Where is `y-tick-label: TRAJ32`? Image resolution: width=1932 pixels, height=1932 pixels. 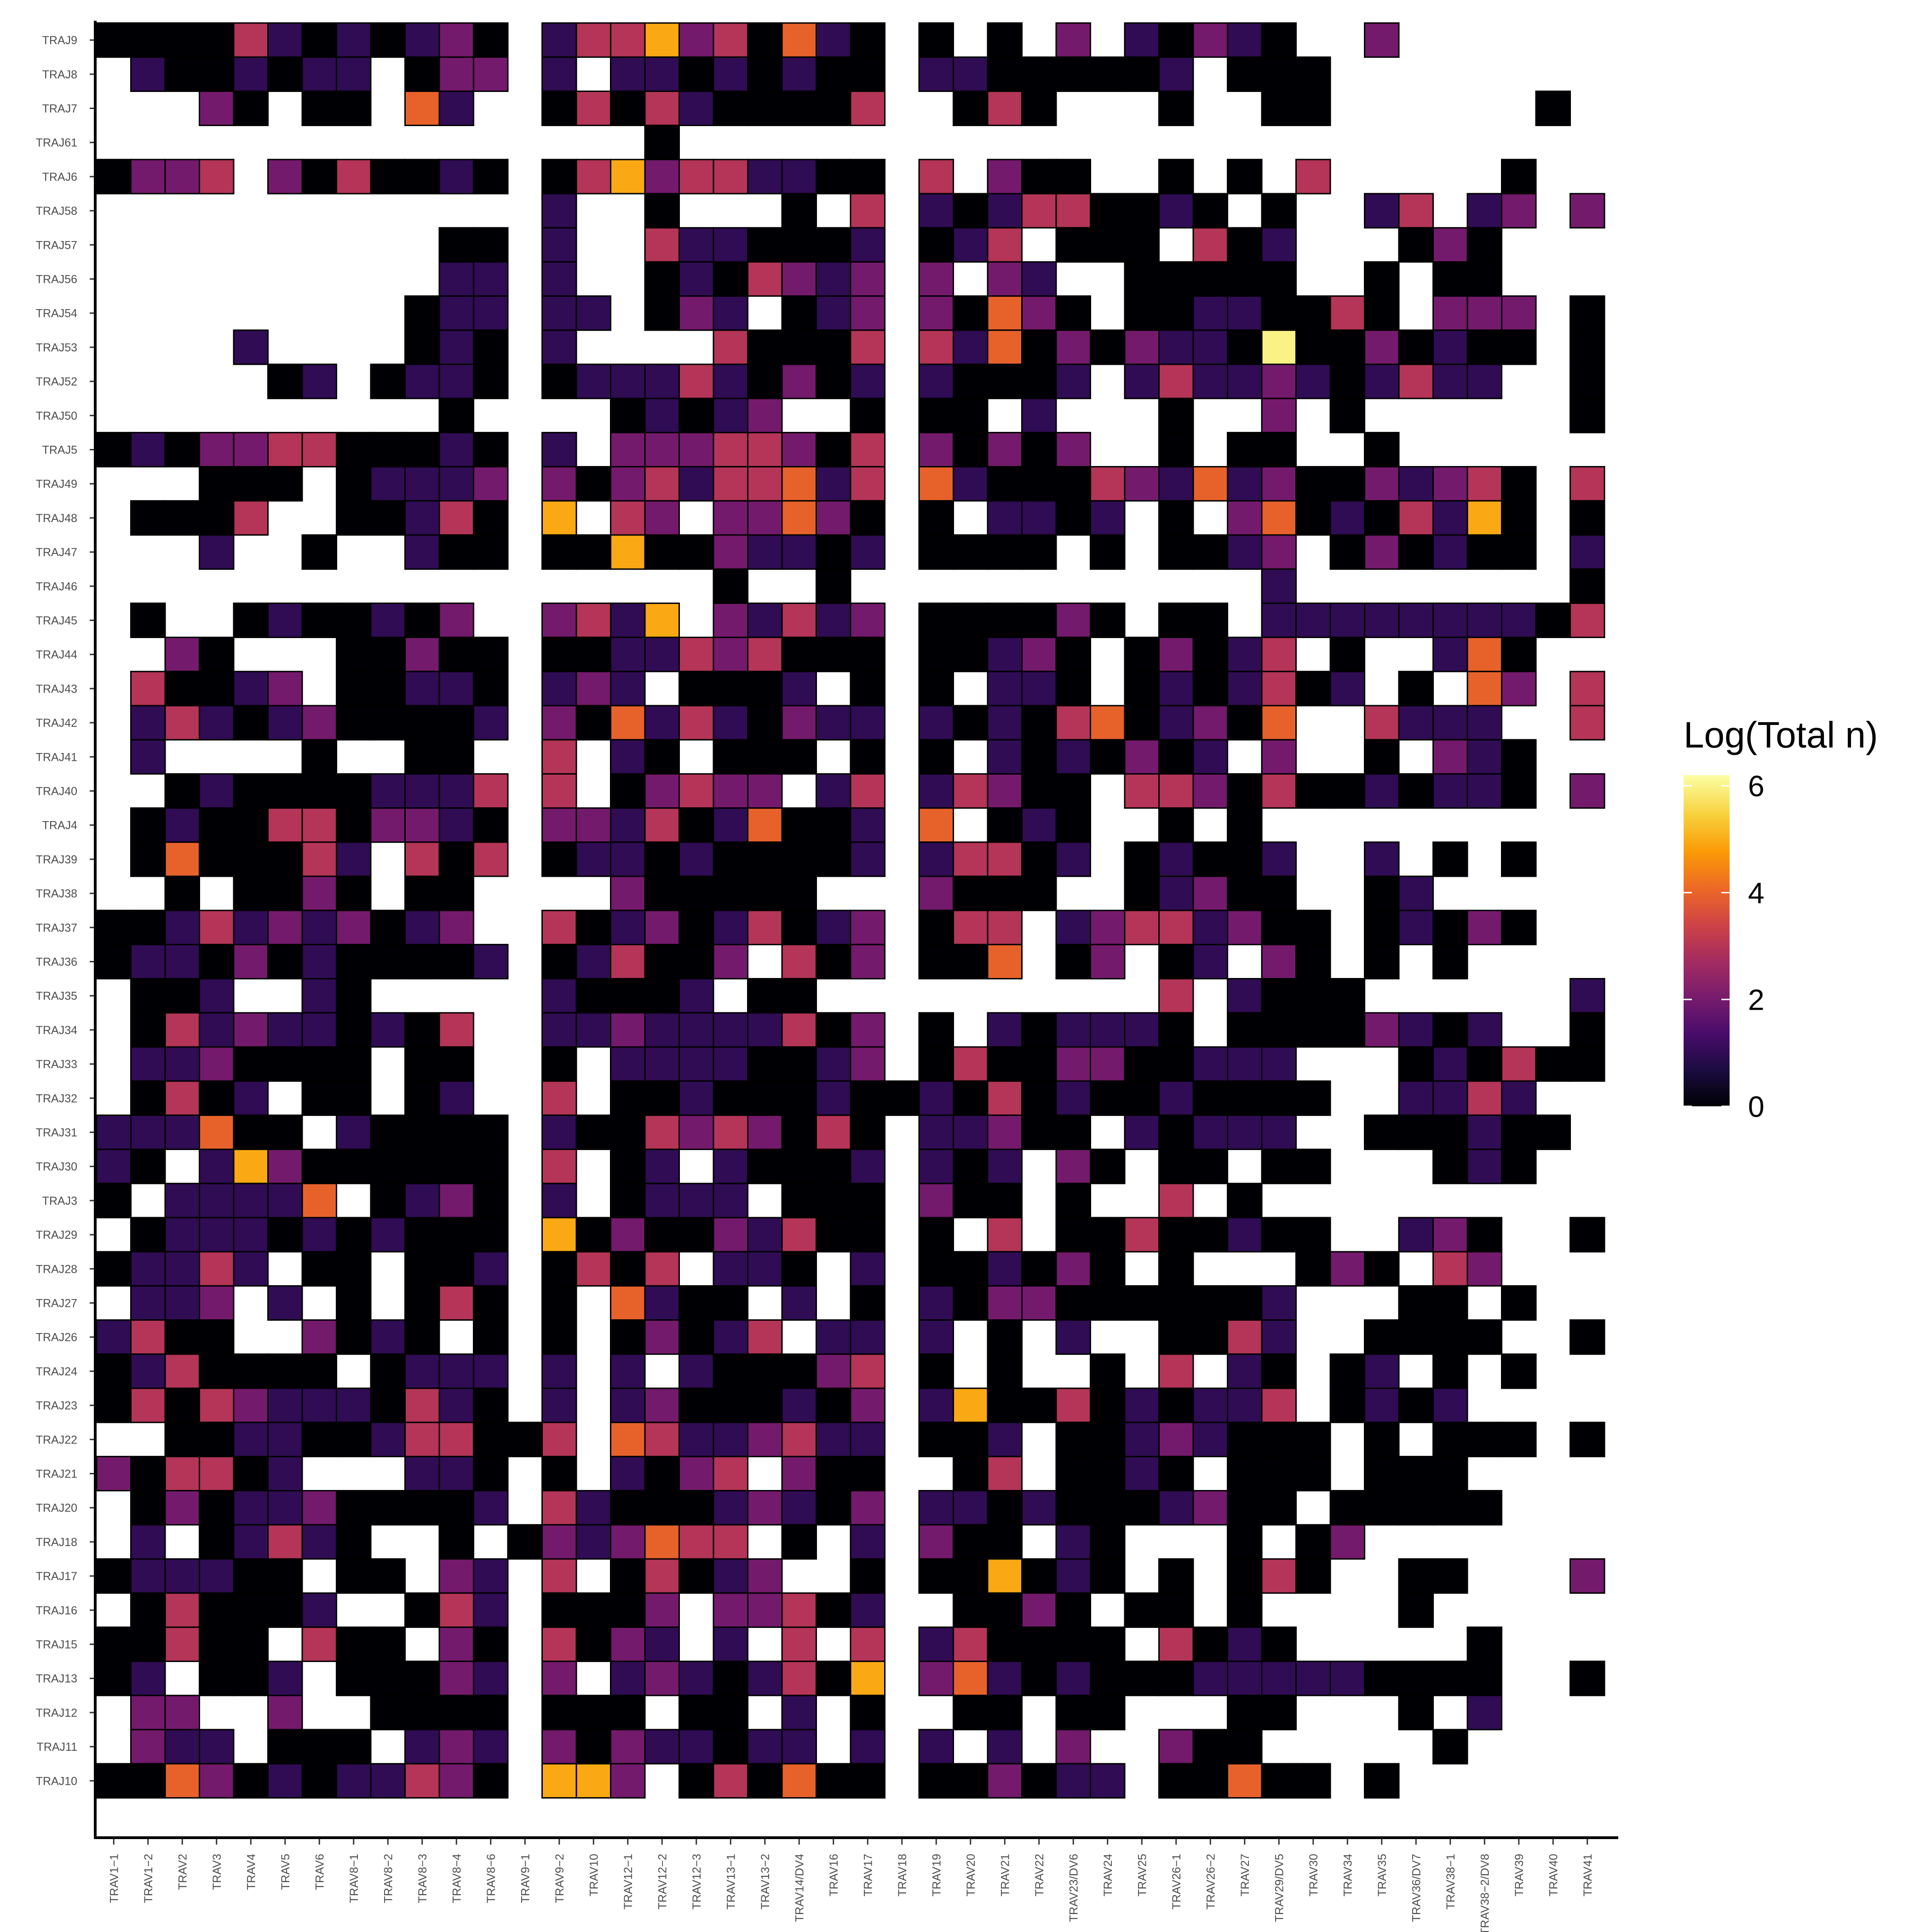 y-tick-label: TRAJ32 is located at coordinates (56, 1098).